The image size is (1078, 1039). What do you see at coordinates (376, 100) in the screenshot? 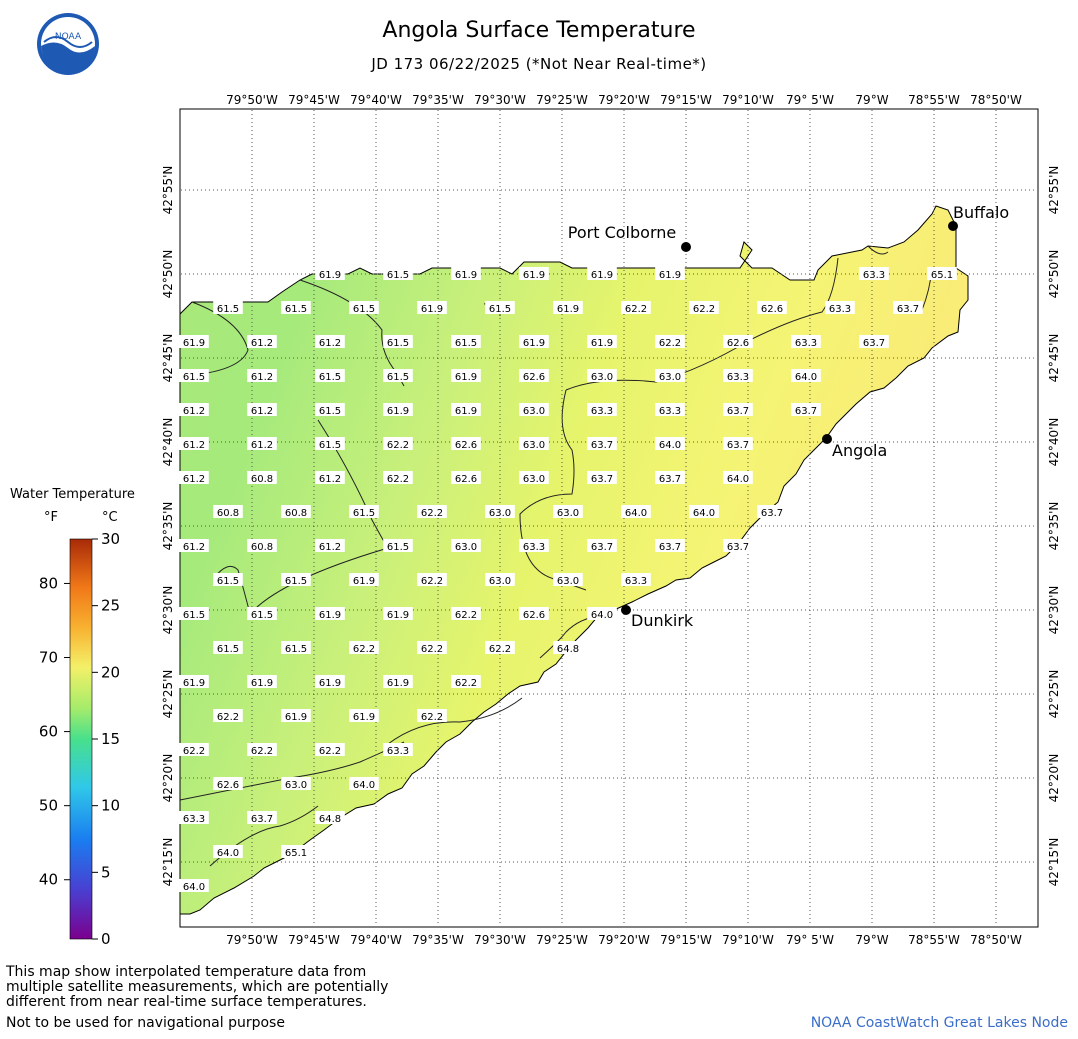
I see `longitude-label: 79°40'W` at bounding box center [376, 100].